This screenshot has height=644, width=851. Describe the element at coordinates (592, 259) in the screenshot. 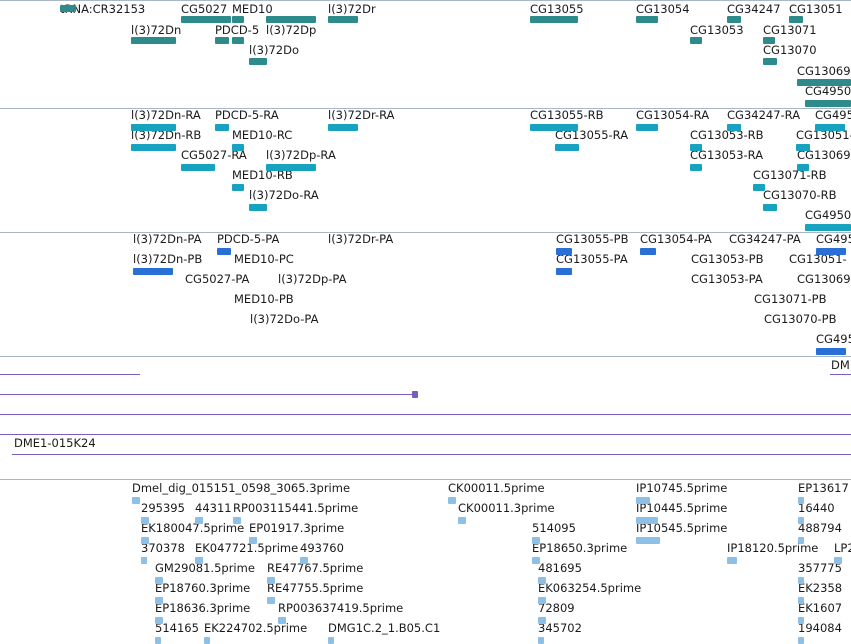

I see `feature-label: CG13055-PA` at that location.